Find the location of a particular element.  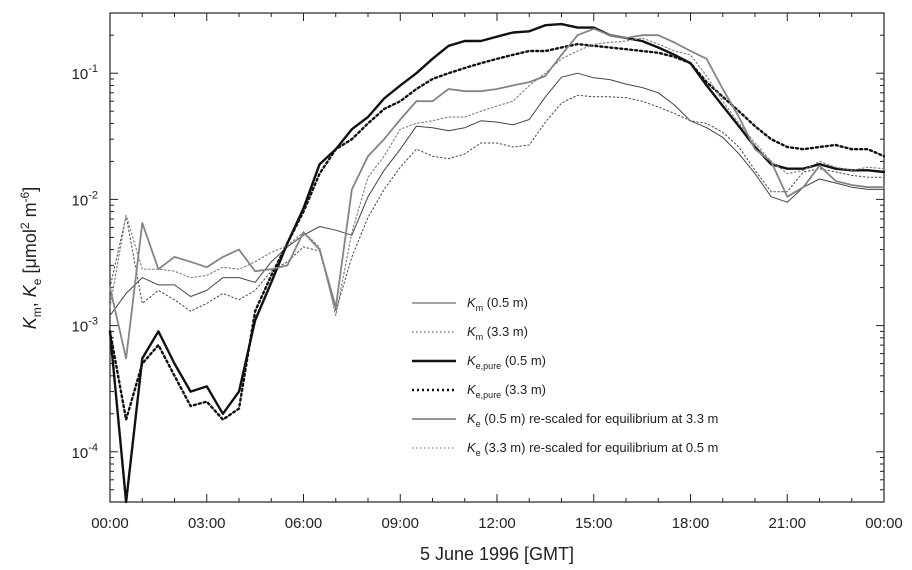

x-tick-label: 18:00 is located at coordinates (691, 523).